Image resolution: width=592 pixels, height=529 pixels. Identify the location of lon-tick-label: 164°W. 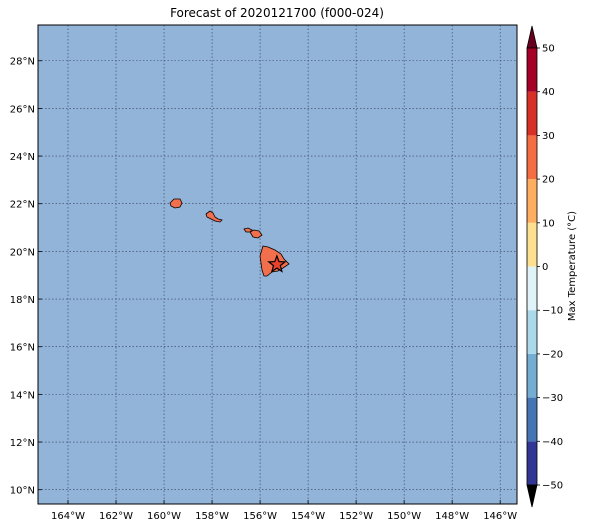
(68, 516).